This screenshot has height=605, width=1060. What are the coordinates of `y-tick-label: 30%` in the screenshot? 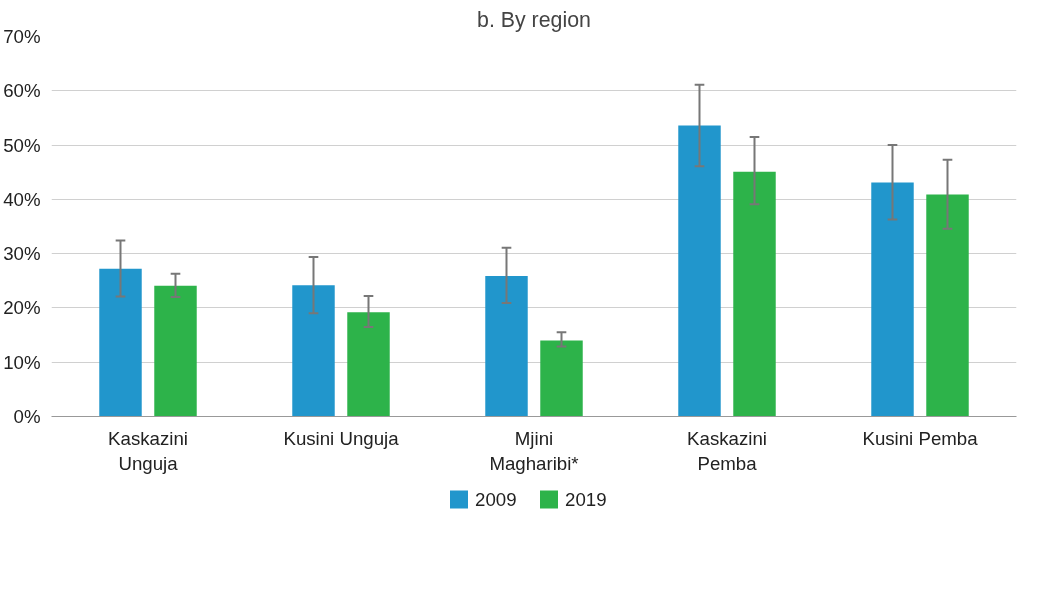 It's located at (22, 254).